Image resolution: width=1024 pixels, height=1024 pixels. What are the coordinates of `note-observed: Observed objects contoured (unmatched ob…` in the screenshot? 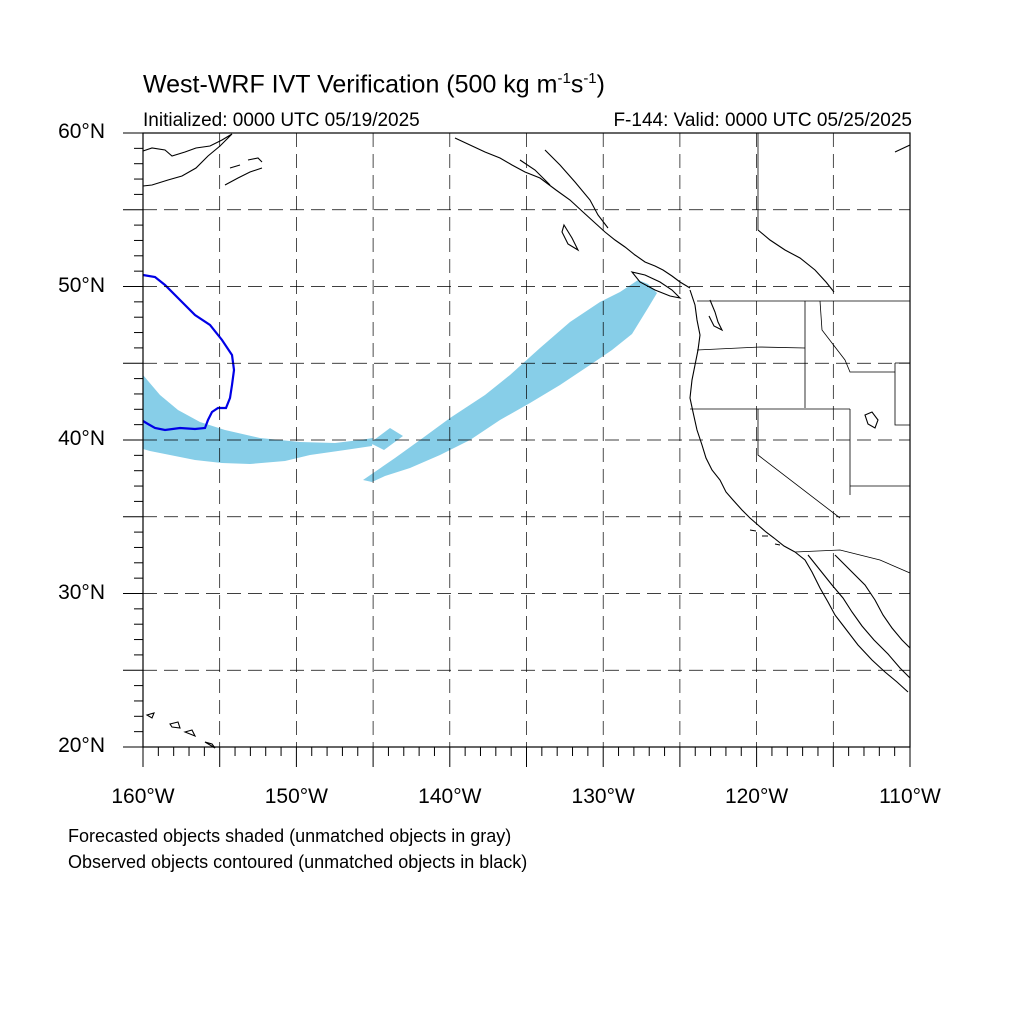 It's located at (298, 862).